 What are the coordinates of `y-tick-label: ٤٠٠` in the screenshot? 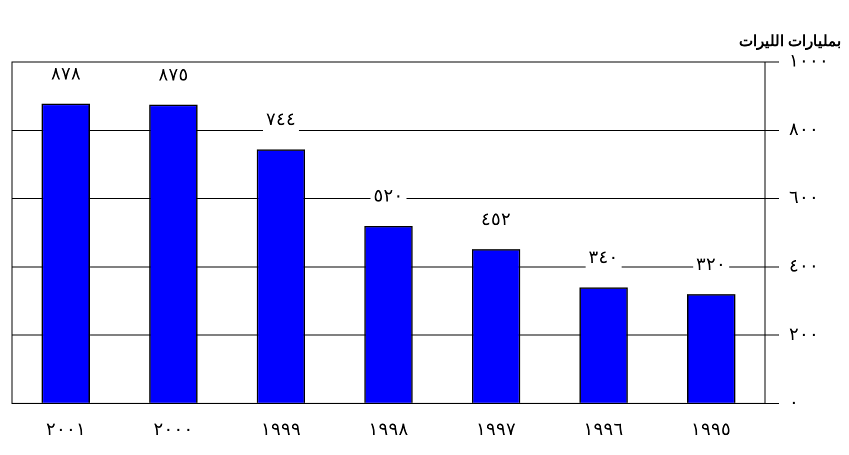 It's located at (804, 266).